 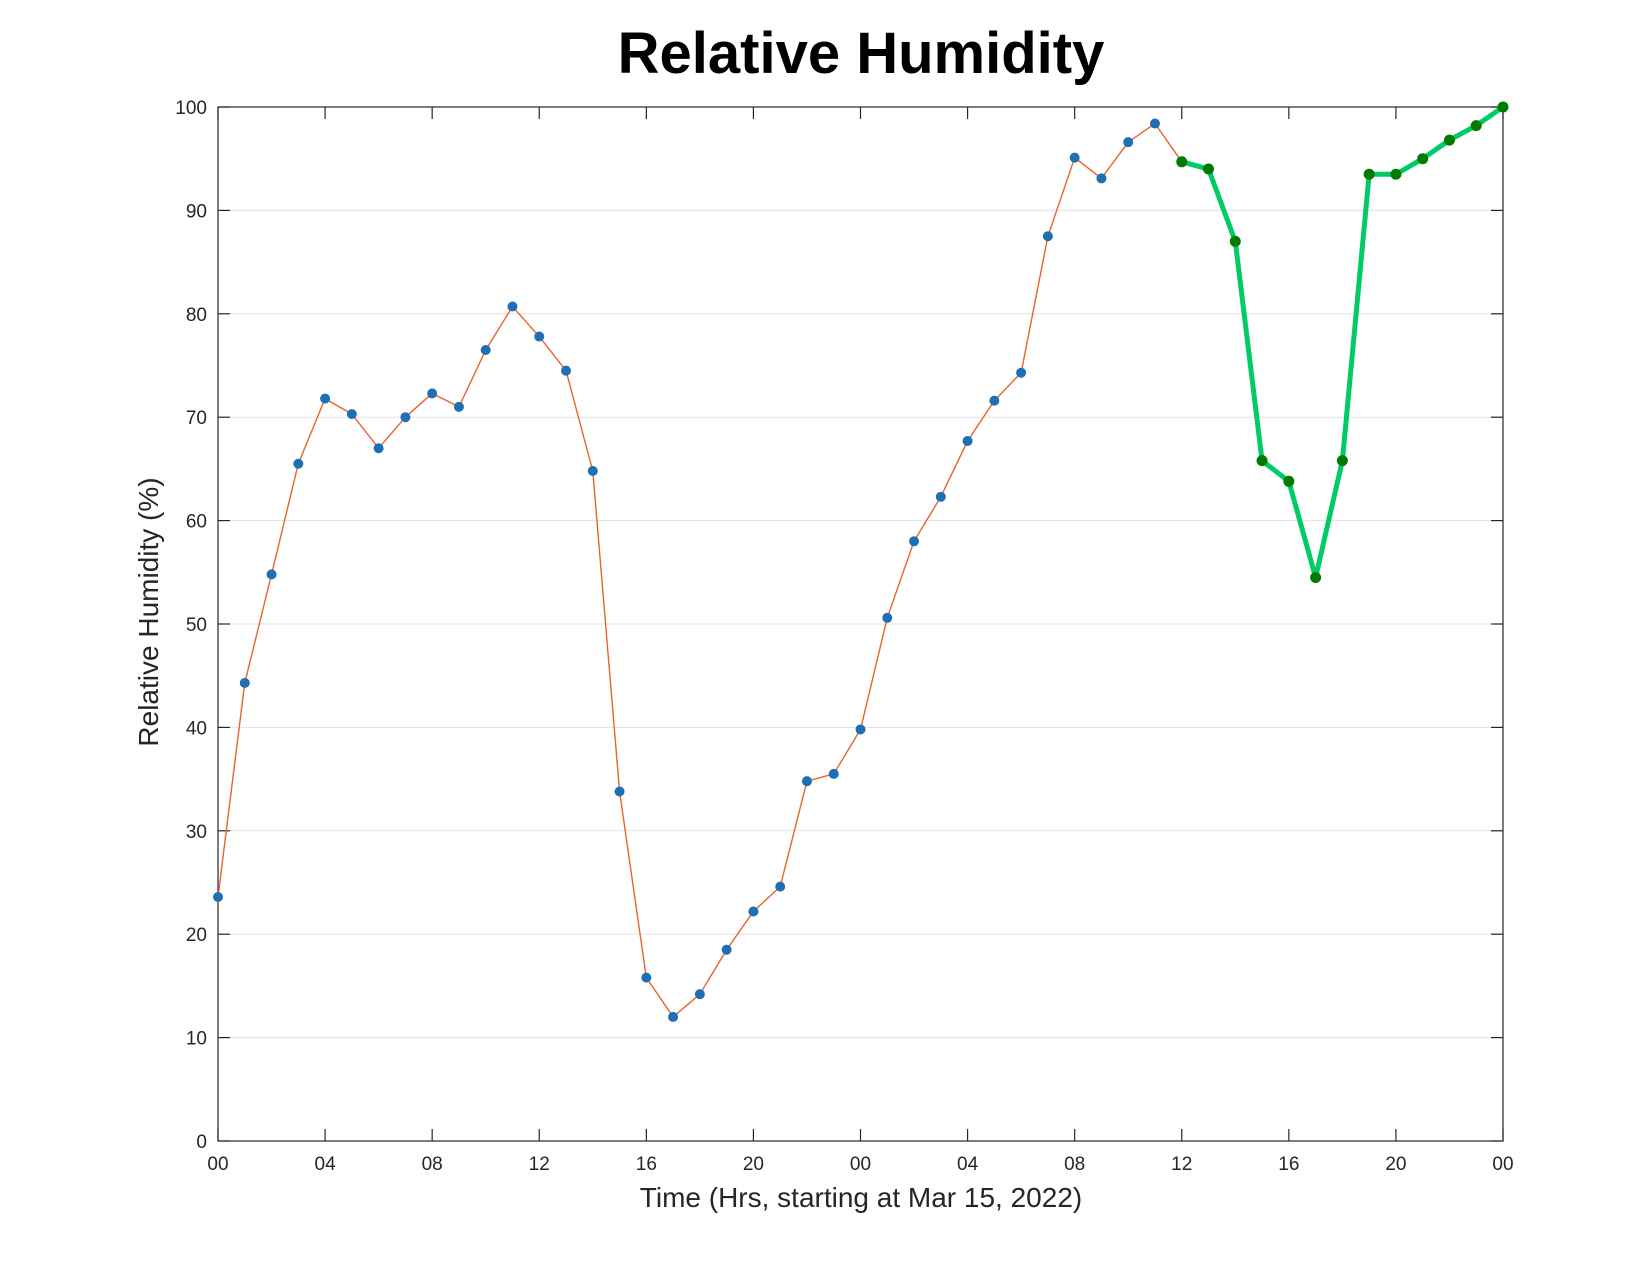 What do you see at coordinates (148, 611) in the screenshot?
I see `y-axis-label: Relative Humidity (%)` at bounding box center [148, 611].